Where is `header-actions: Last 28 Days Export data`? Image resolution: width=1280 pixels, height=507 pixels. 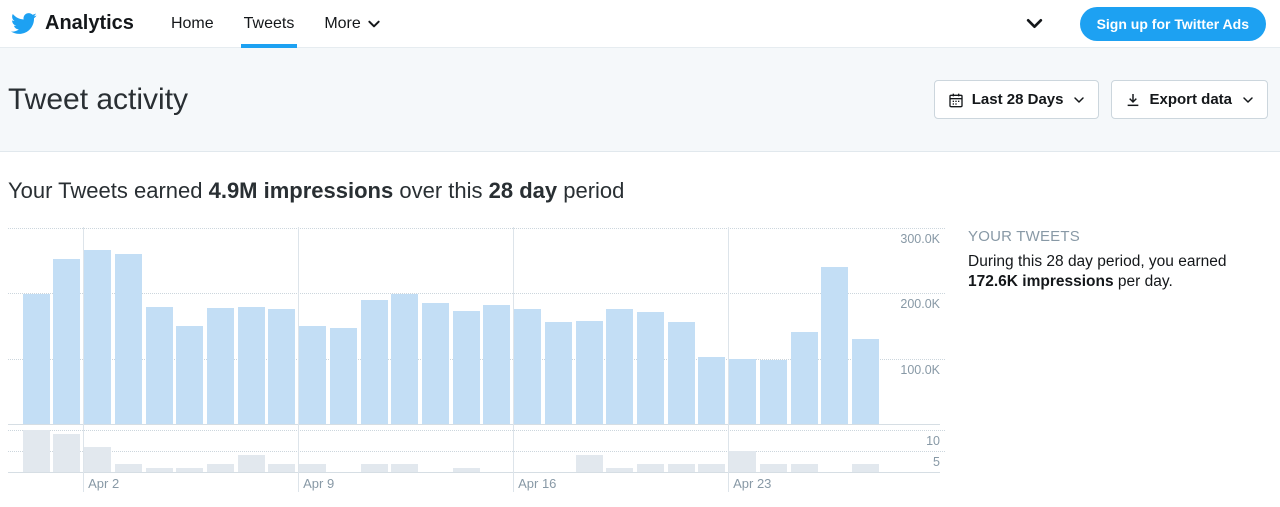 header-actions: Last 28 Days Export data is located at coordinates (1100, 99).